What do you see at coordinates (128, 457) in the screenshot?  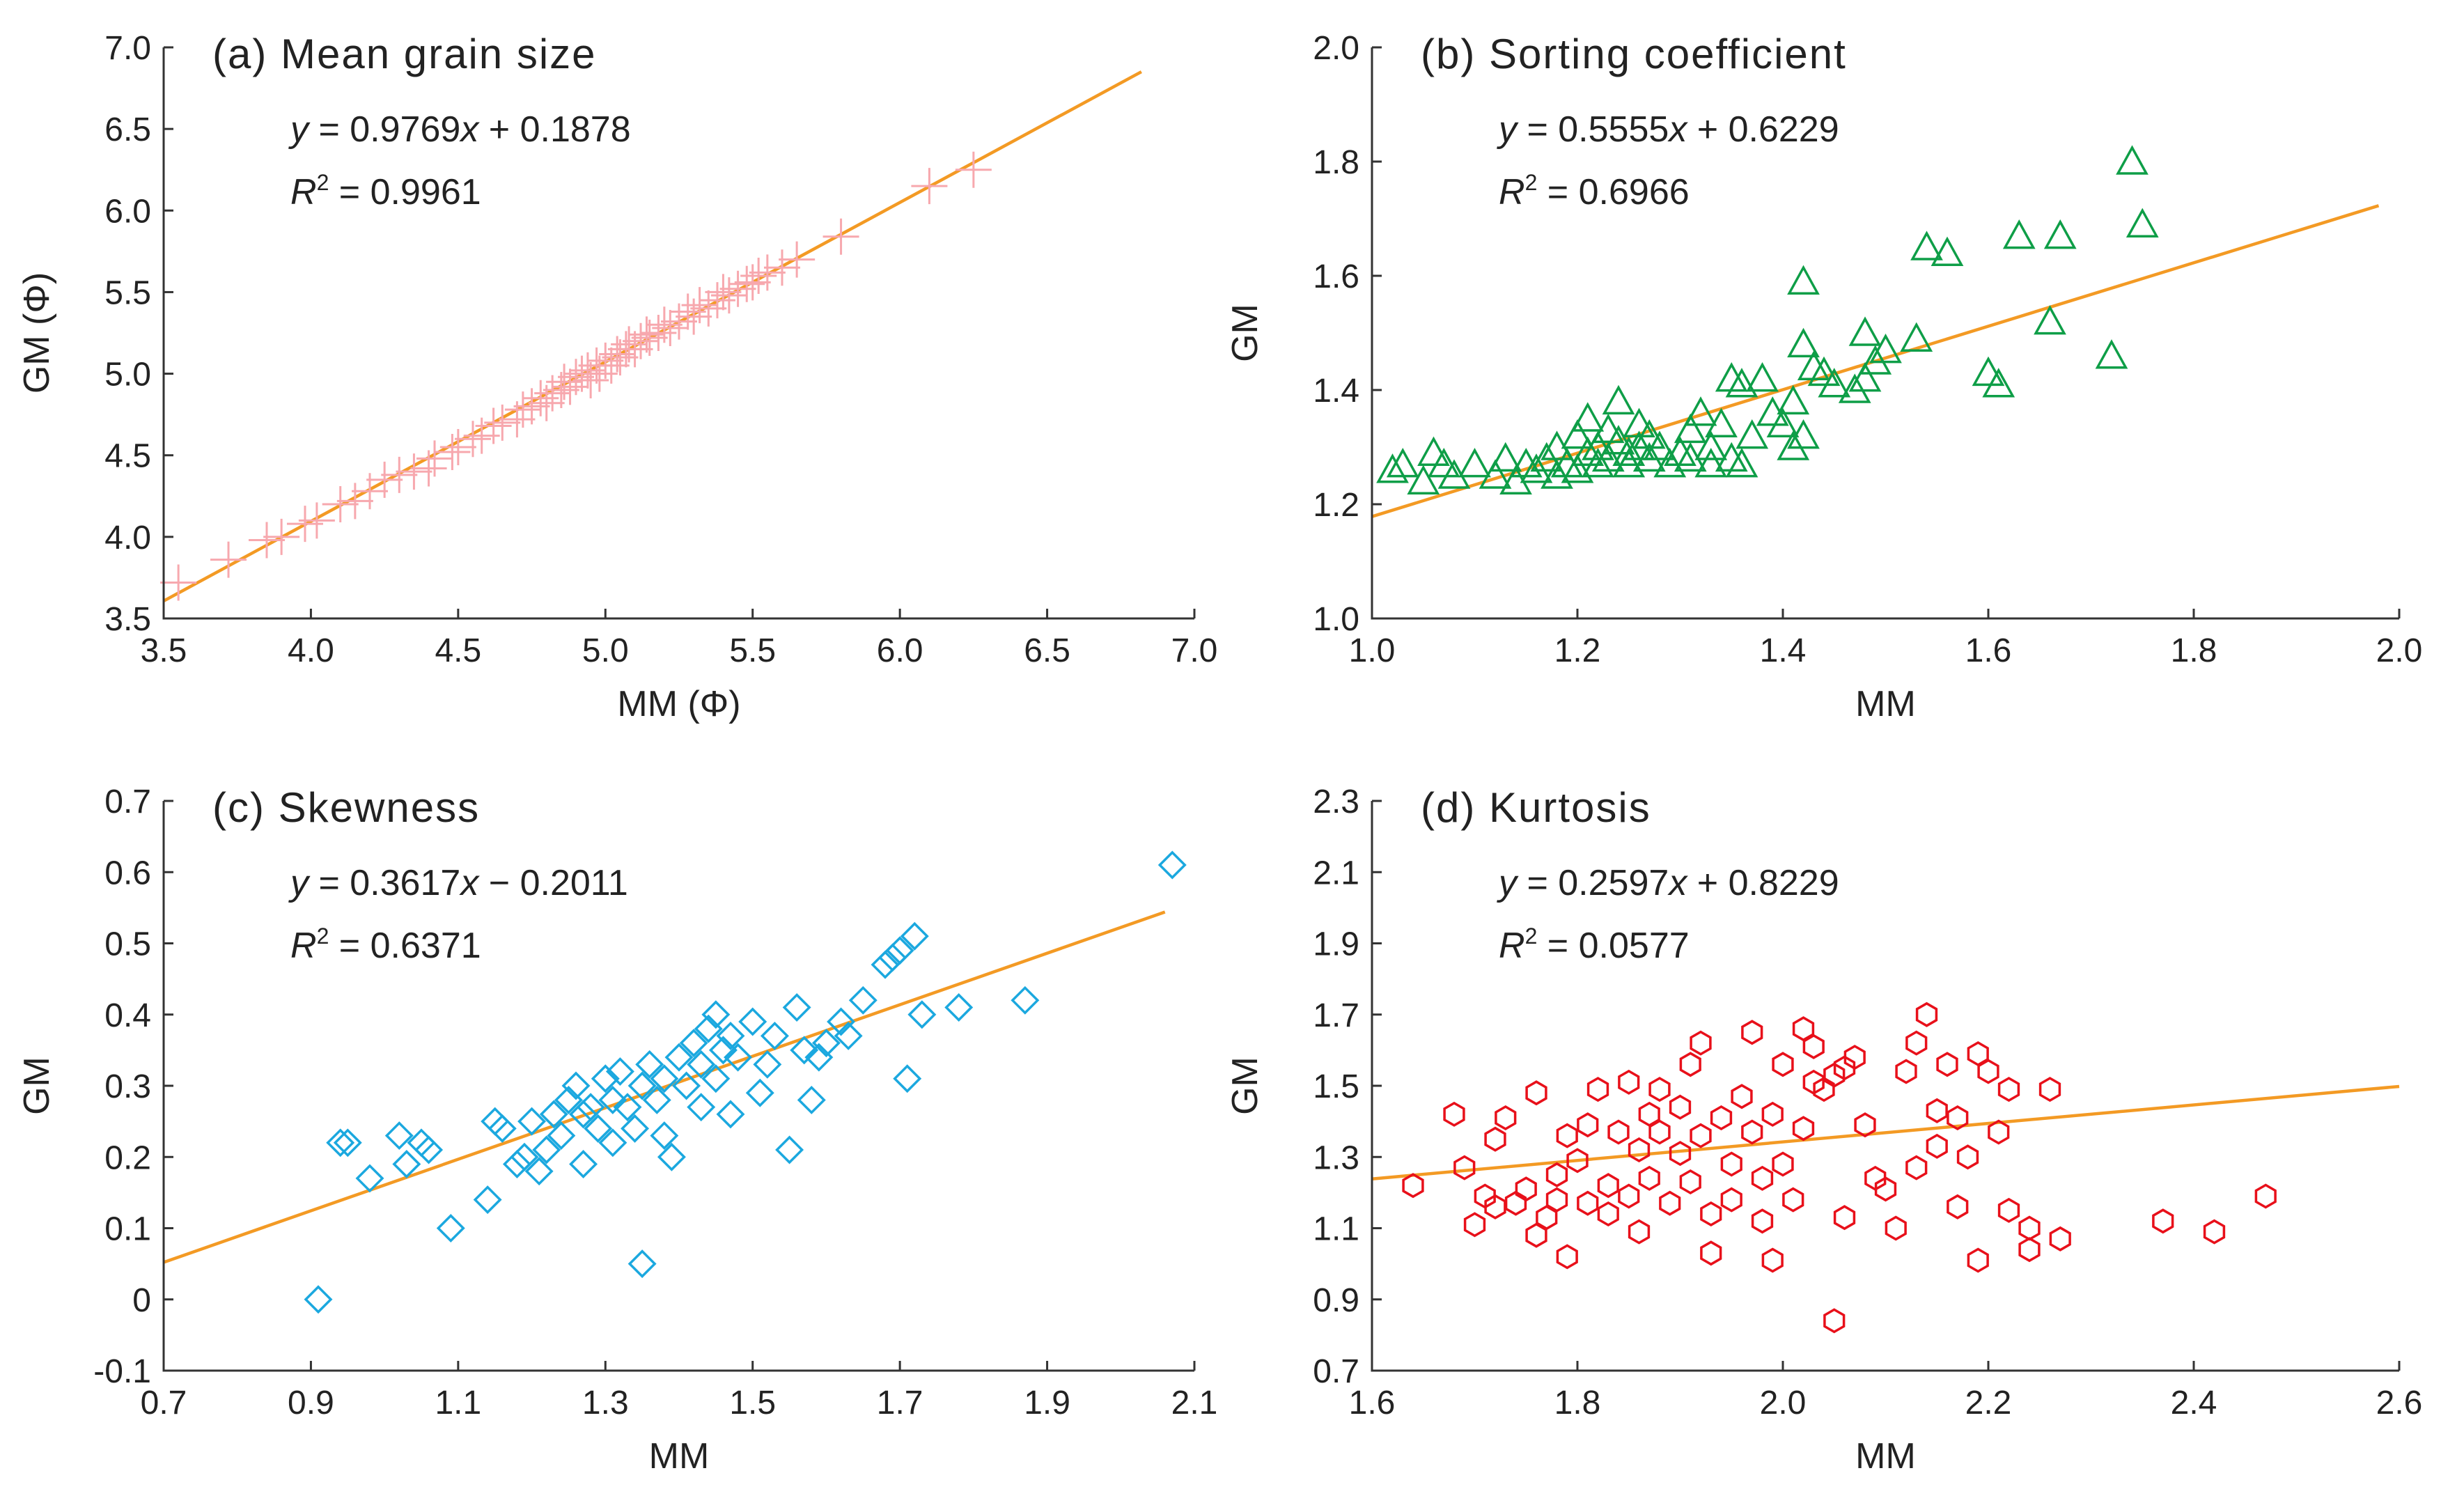 I see `y-tick-label: 4.5` at bounding box center [128, 457].